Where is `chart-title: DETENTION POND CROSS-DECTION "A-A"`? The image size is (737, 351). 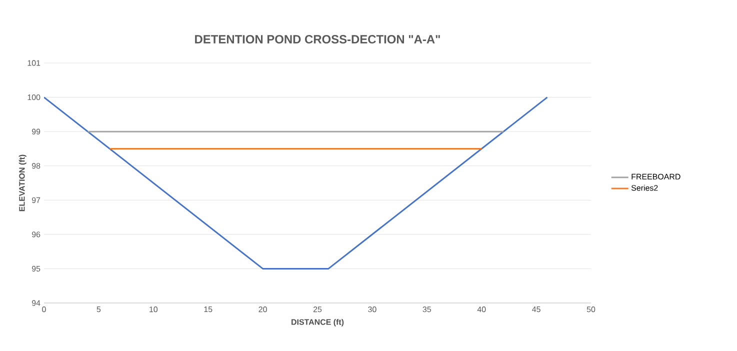
chart-title: DETENTION POND CROSS-DECTION "A-A" is located at coordinates (317, 39).